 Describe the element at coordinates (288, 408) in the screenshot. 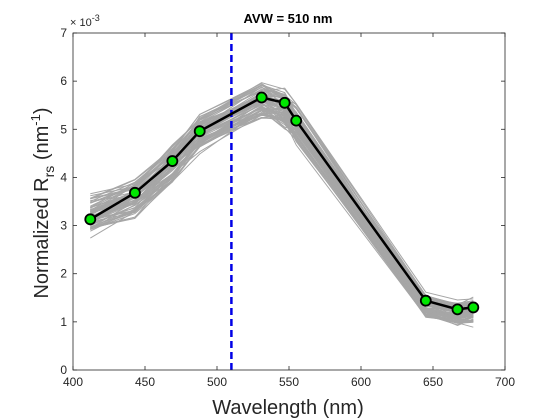

I see `x-axis-title: Wavelength (nm)` at that location.